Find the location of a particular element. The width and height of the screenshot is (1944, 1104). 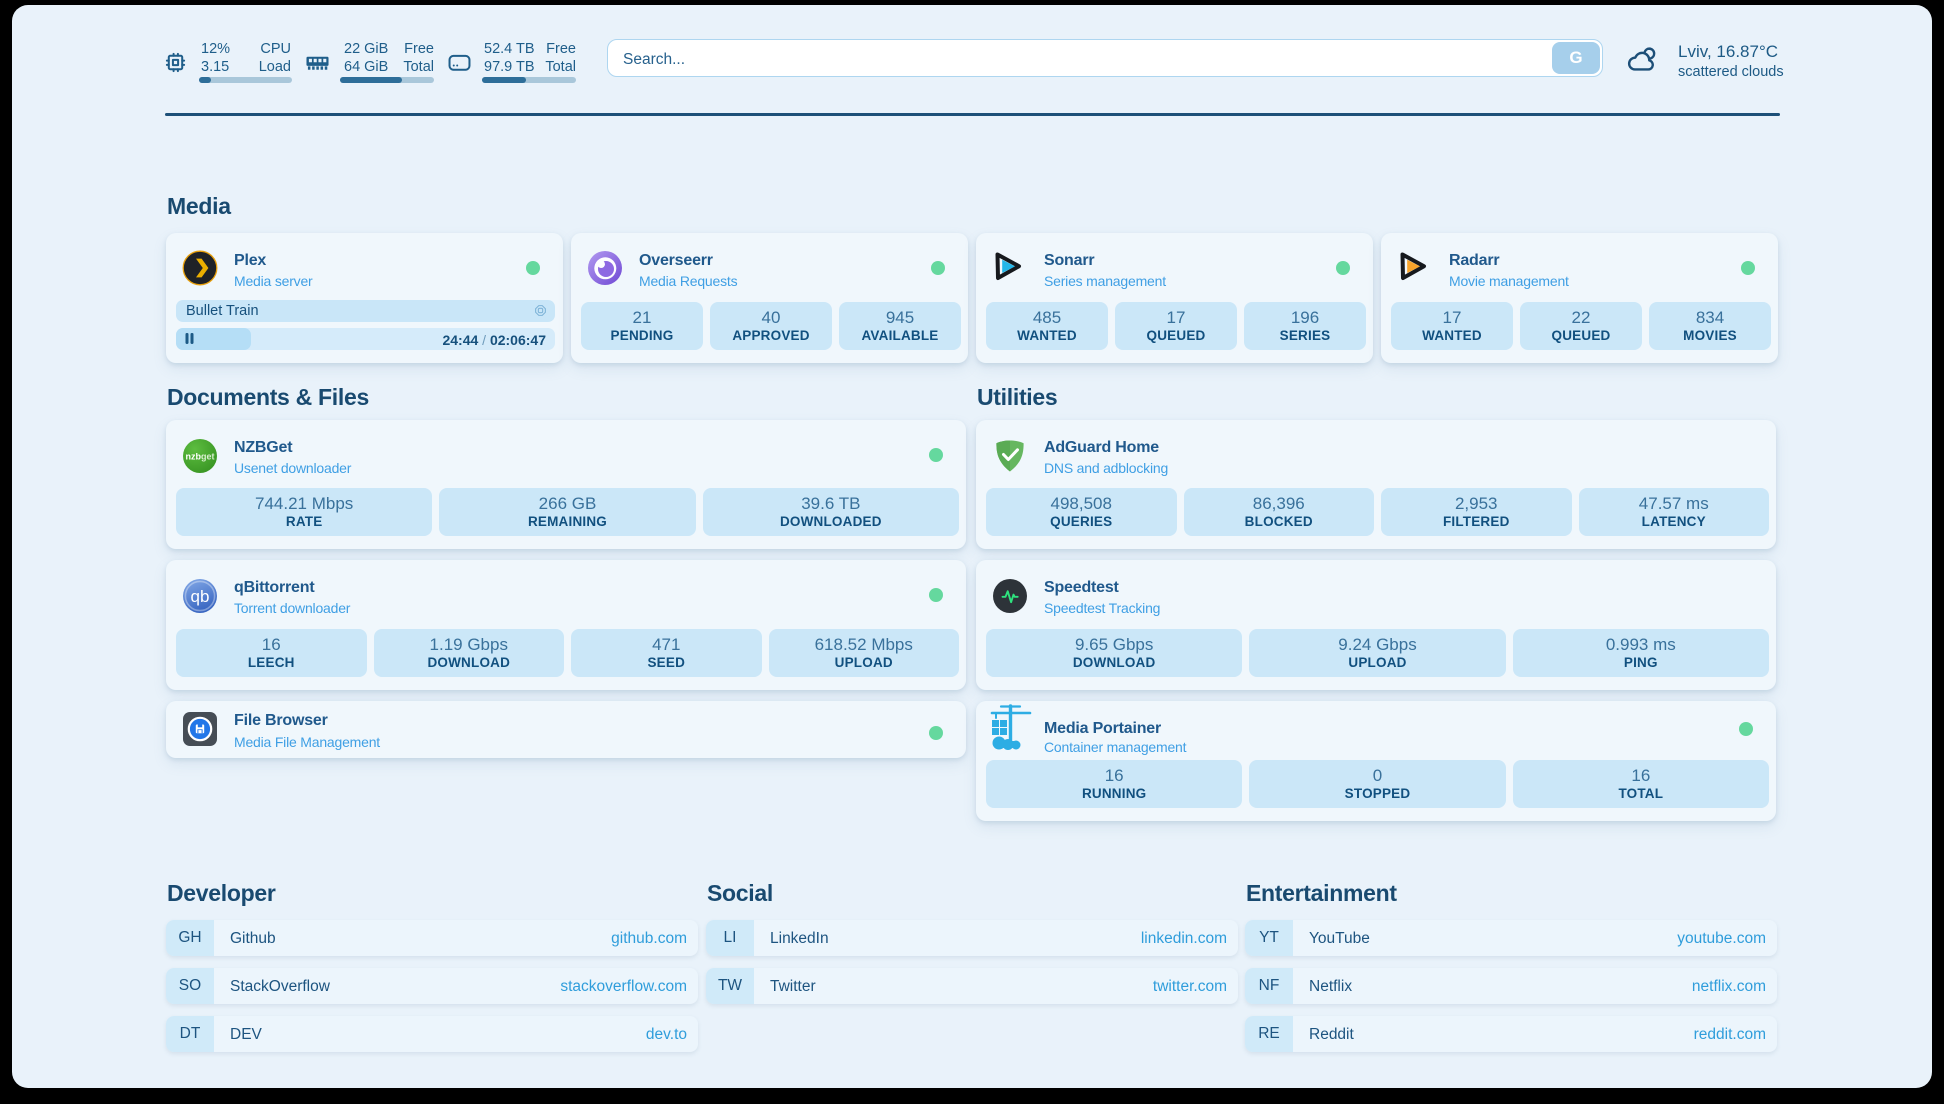

svg-text: nzbget is located at coordinates (200, 457).